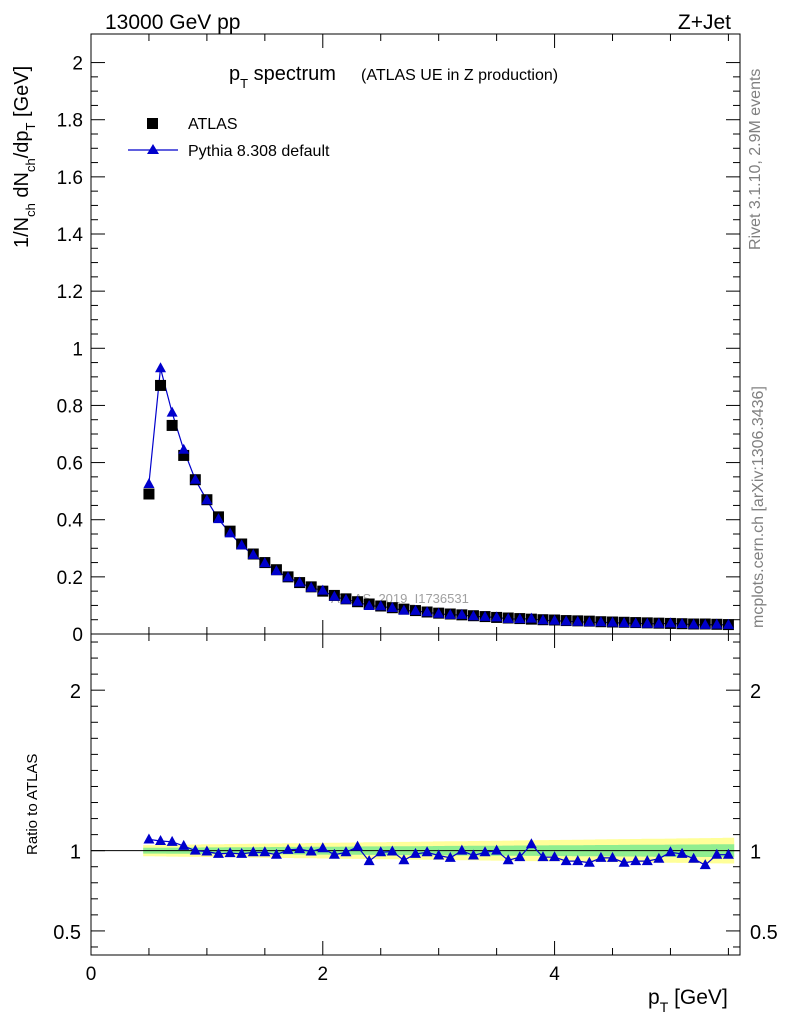 This screenshot has height=1024, width=786. What do you see at coordinates (213, 124) in the screenshot?
I see `legend-atlas-label: ATLAS` at bounding box center [213, 124].